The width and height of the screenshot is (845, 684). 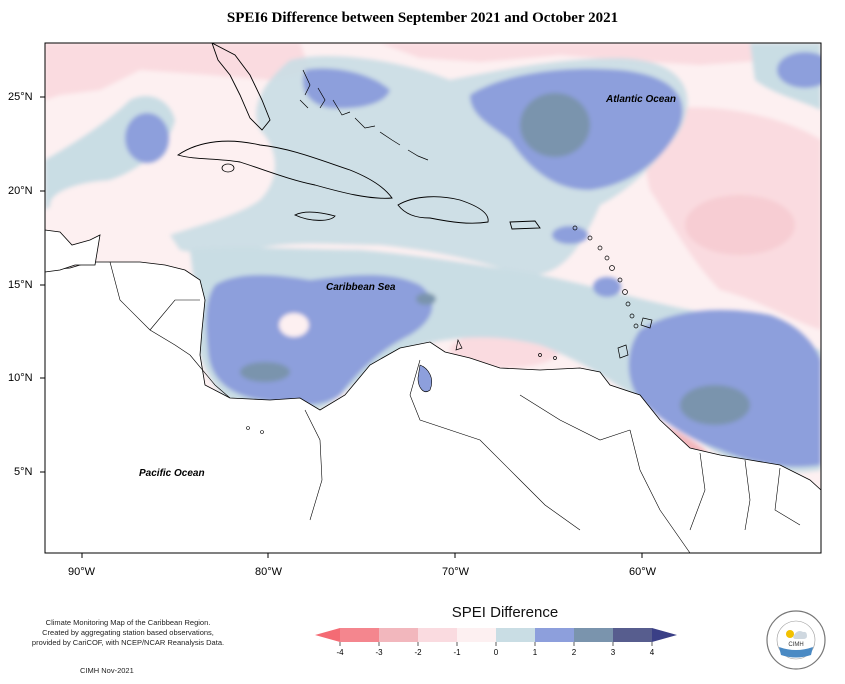 What do you see at coordinates (799, 70) in the screenshot?
I see `blue-ne-blob` at bounding box center [799, 70].